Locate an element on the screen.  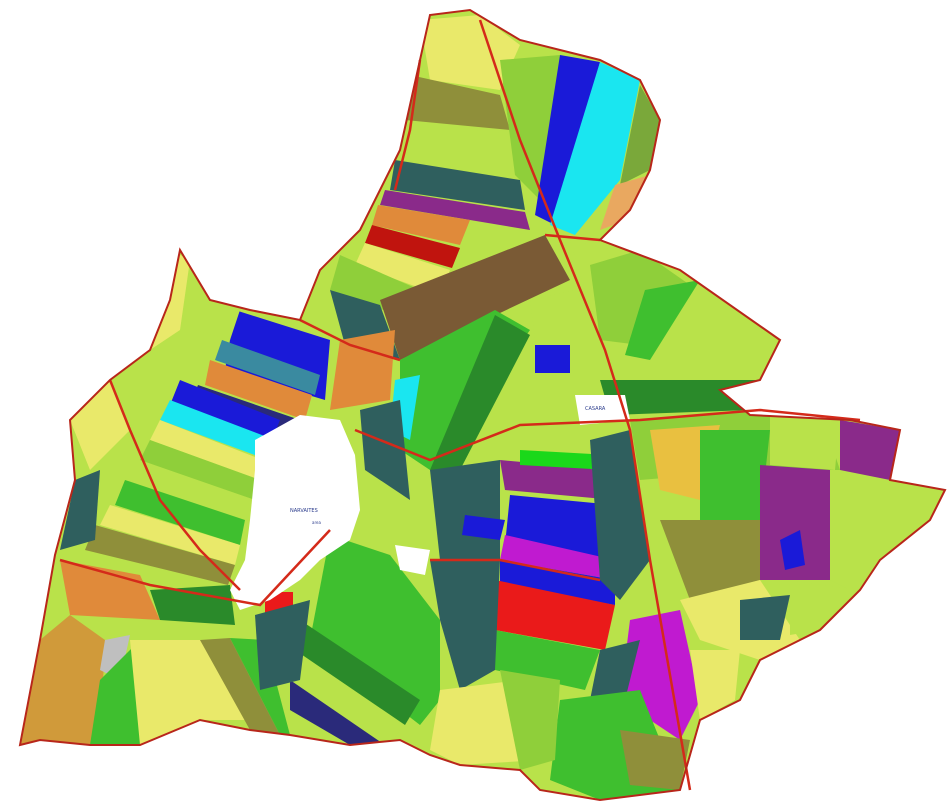
clearing is located at coordinates (412, 560).